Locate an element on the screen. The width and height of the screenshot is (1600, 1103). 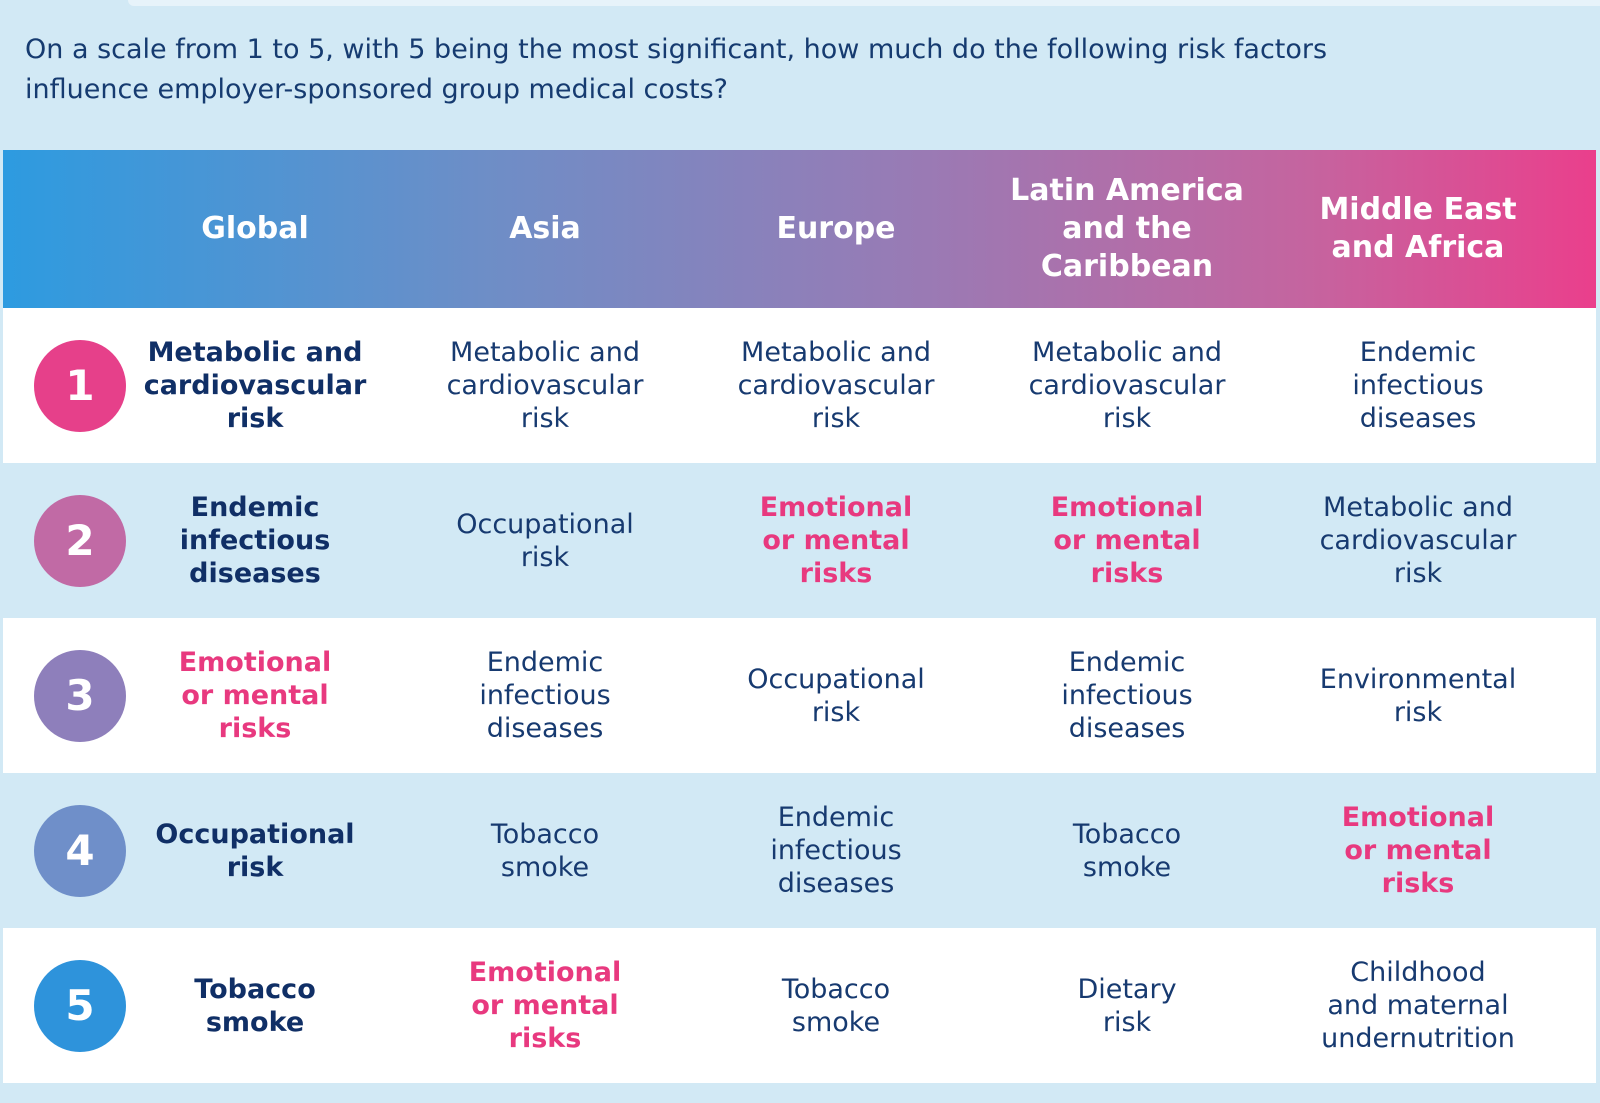
column-header: Europe is located at coordinates (836, 229).